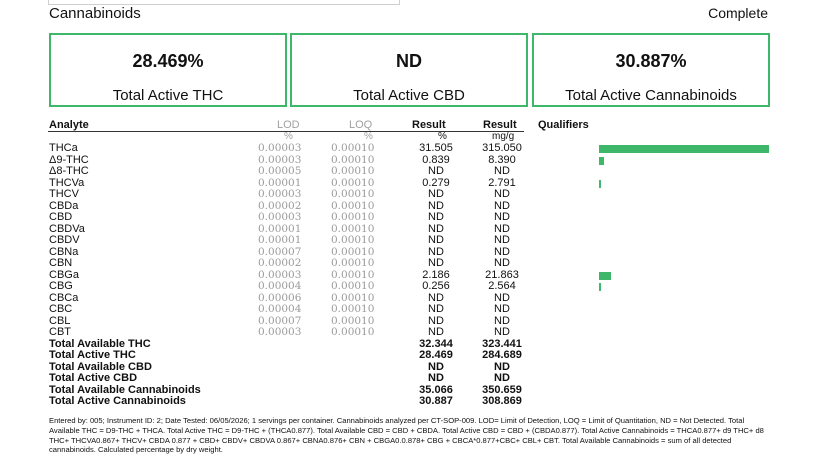 This screenshot has height=466, width=816. What do you see at coordinates (436, 389) in the screenshot?
I see `total-pct: 35.066` at bounding box center [436, 389].